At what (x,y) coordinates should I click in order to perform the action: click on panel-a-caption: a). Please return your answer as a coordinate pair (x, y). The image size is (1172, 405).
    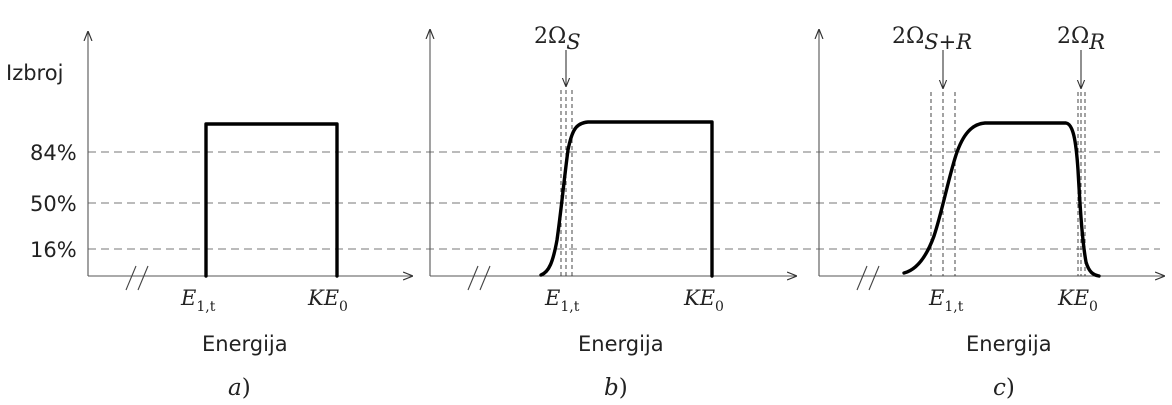
    Looking at the image, I should click on (239, 388).